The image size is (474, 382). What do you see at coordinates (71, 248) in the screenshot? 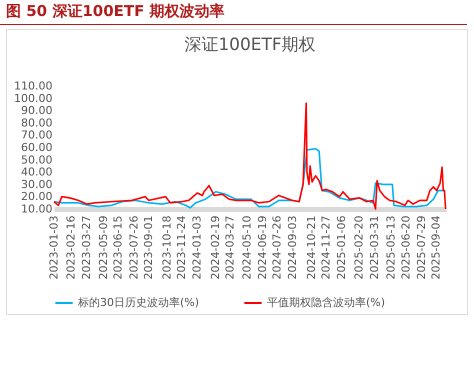
I see `x-tick-label: 2023-02-16` at bounding box center [71, 248].